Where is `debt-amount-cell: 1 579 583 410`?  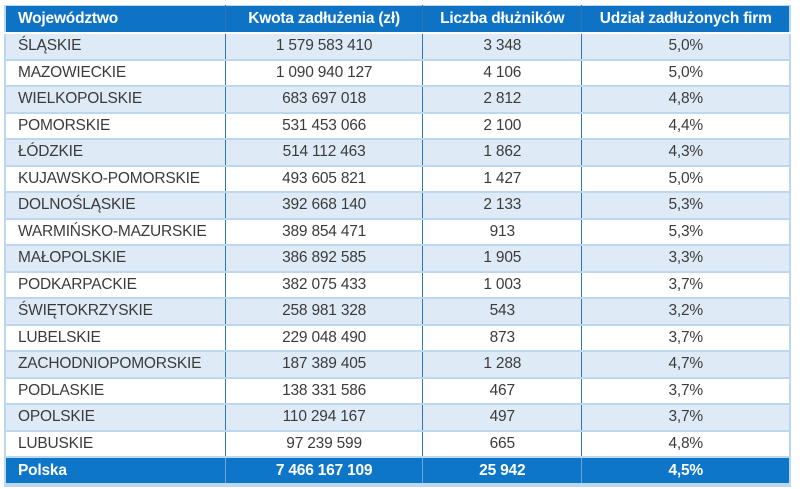
debt-amount-cell: 1 579 583 410 is located at coordinates (324, 47).